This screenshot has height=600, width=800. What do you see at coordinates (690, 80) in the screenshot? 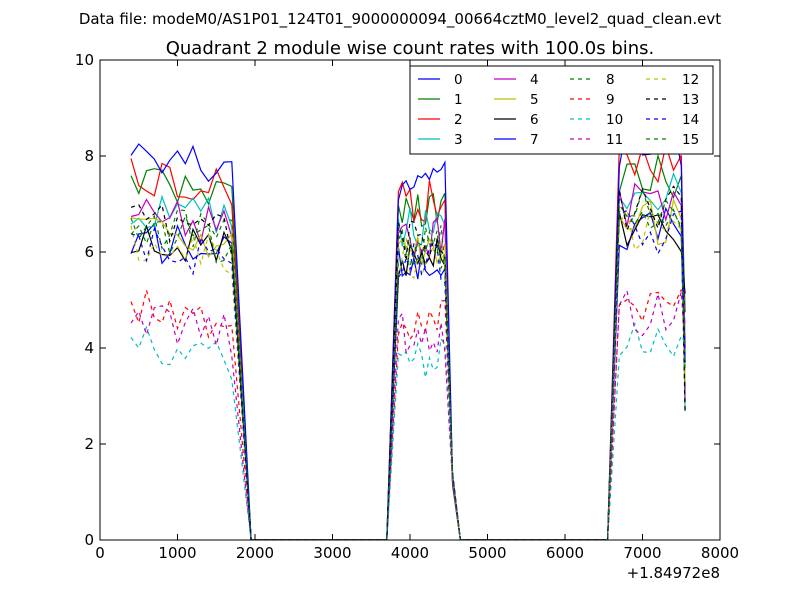
I see `legend-label: 12` at bounding box center [690, 80].